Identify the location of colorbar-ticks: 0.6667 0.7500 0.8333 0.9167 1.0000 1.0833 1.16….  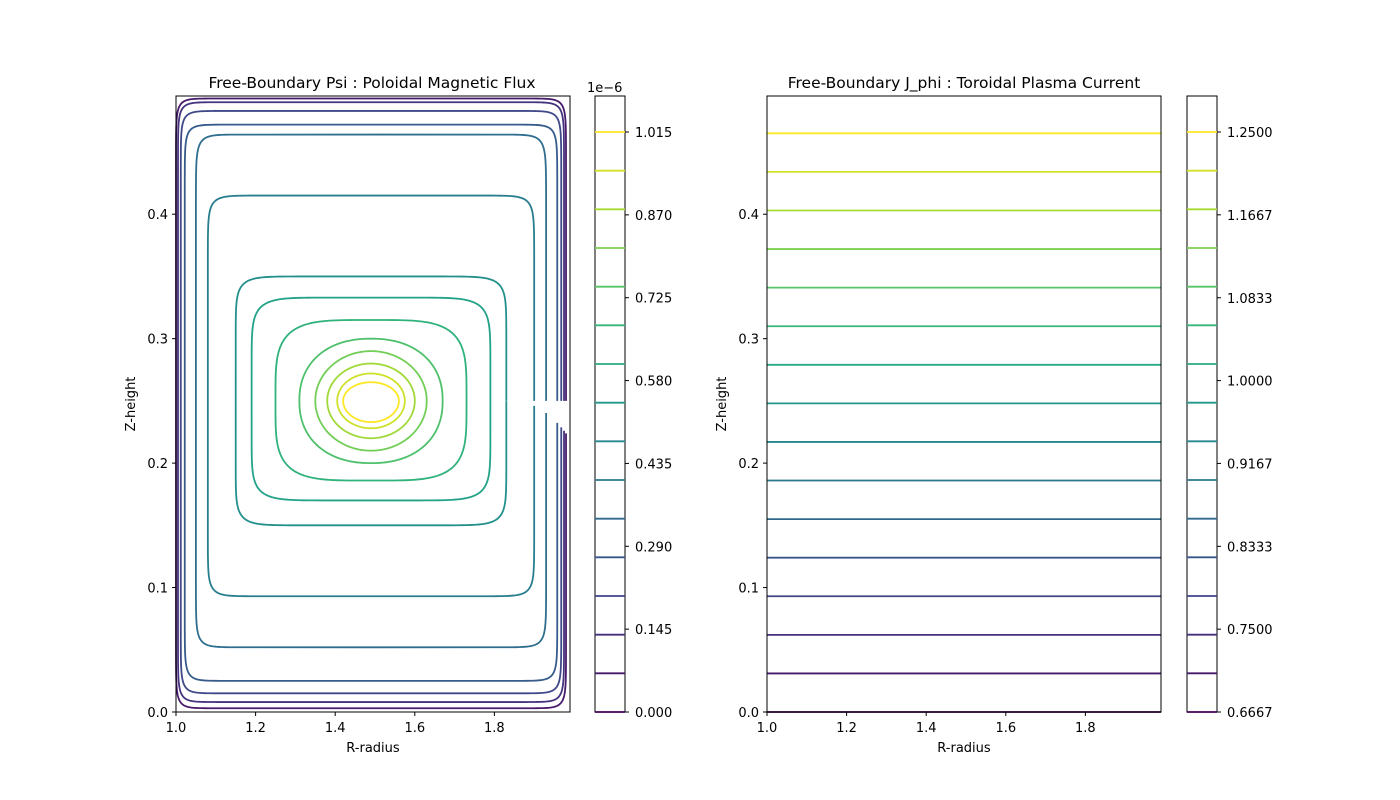
(1245, 423).